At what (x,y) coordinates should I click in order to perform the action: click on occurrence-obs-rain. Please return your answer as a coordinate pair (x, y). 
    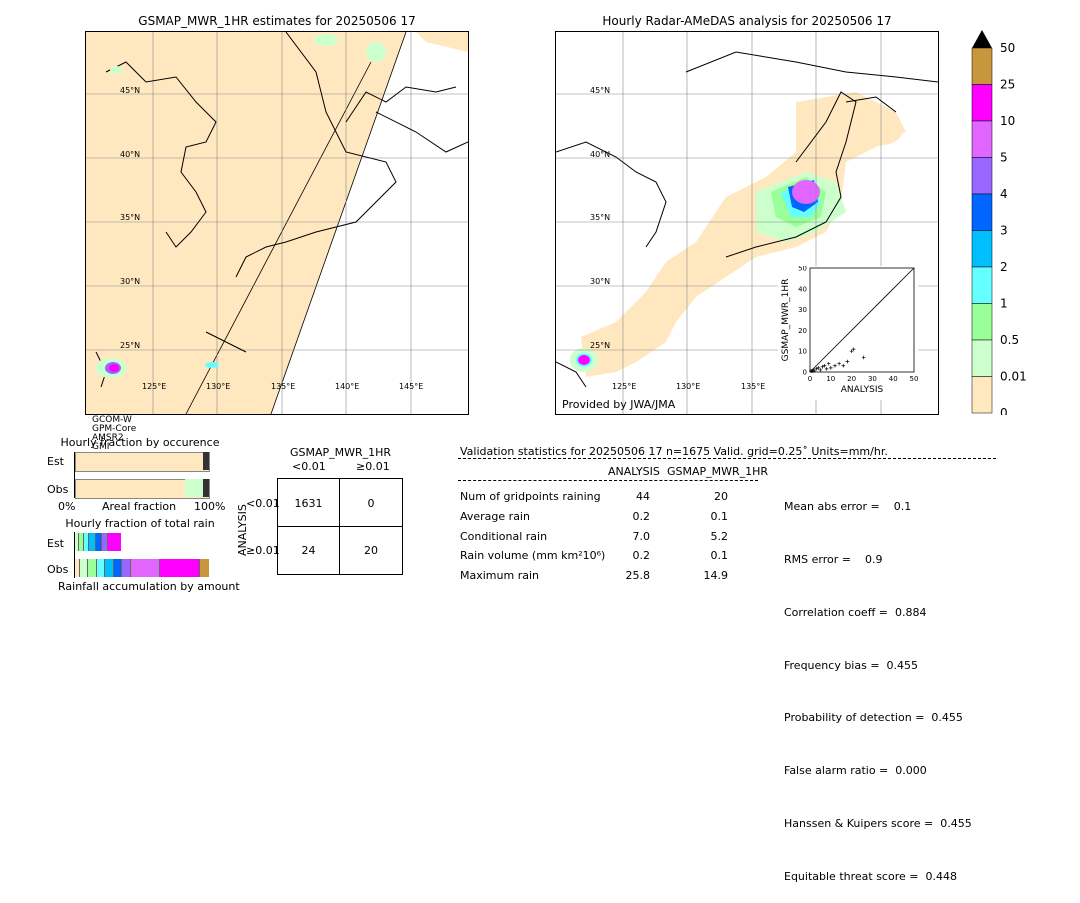
    Looking at the image, I should click on (206, 488).